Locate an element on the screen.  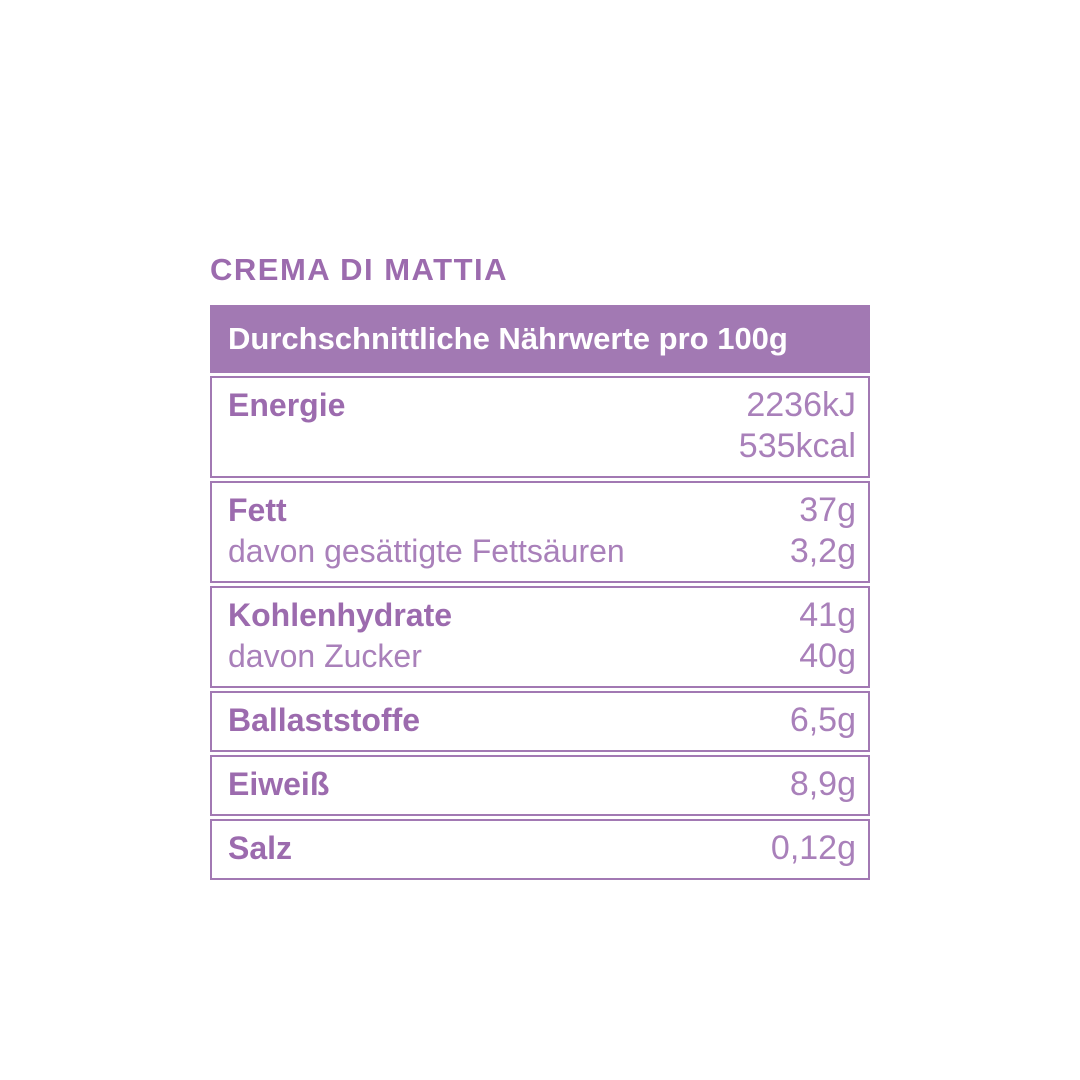
nutrient-label: Ballaststoffe is located at coordinates (324, 720).